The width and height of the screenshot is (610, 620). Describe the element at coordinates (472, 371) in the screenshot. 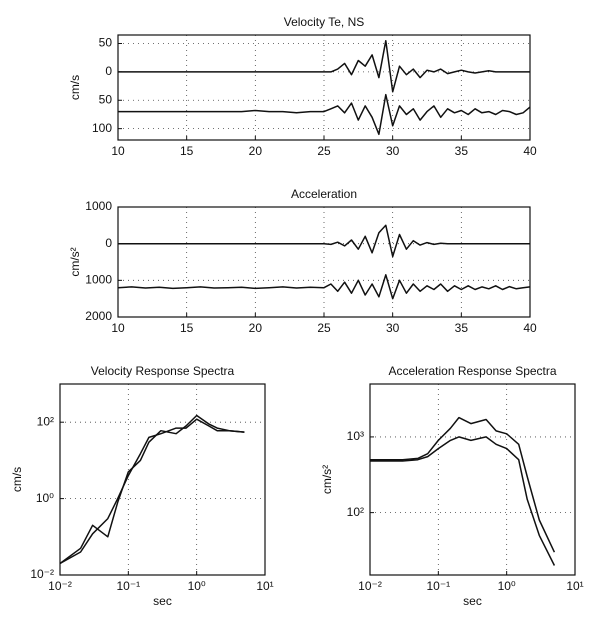

I see `chart-title: Acceleration Response Spectra` at that location.